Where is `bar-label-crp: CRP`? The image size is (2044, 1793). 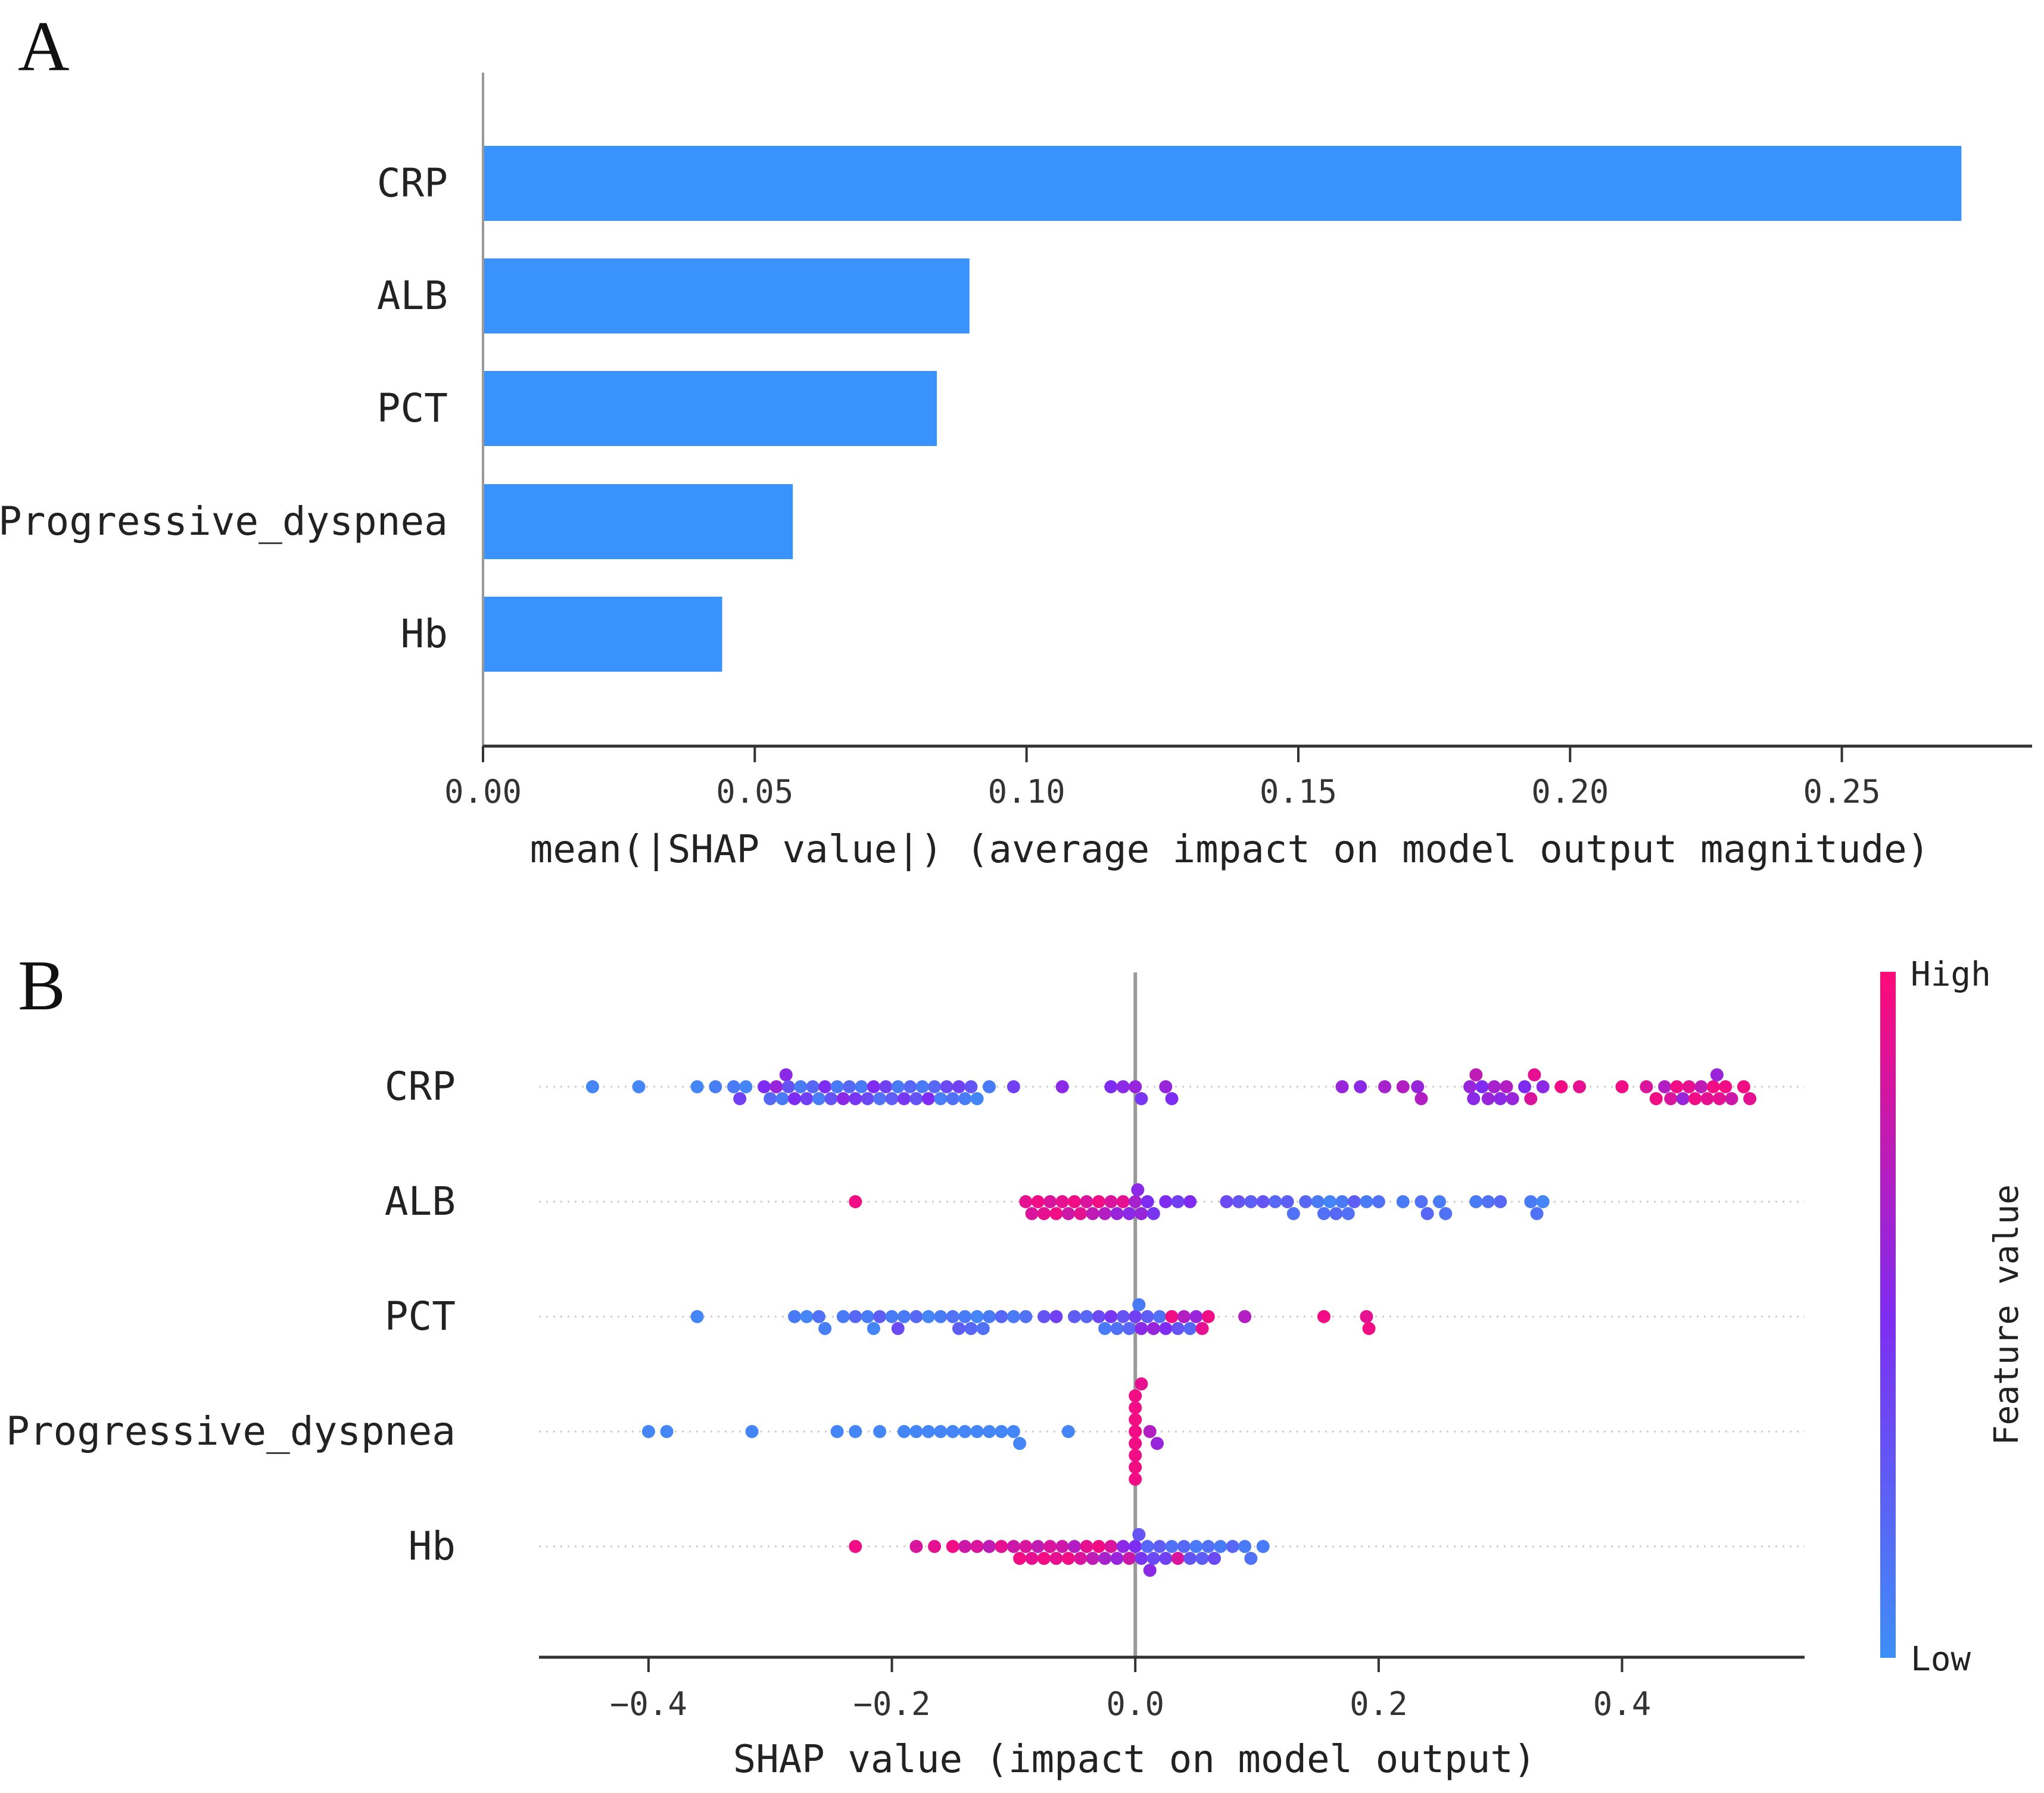 bar-label-crp: CRP is located at coordinates (412, 183).